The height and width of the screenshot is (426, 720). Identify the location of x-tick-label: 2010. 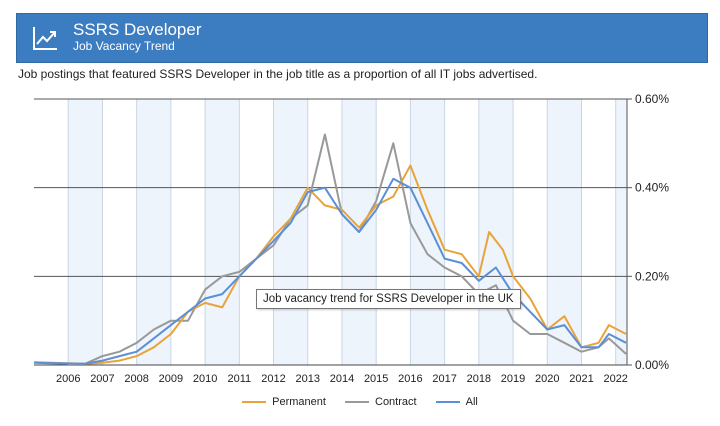
(205, 379).